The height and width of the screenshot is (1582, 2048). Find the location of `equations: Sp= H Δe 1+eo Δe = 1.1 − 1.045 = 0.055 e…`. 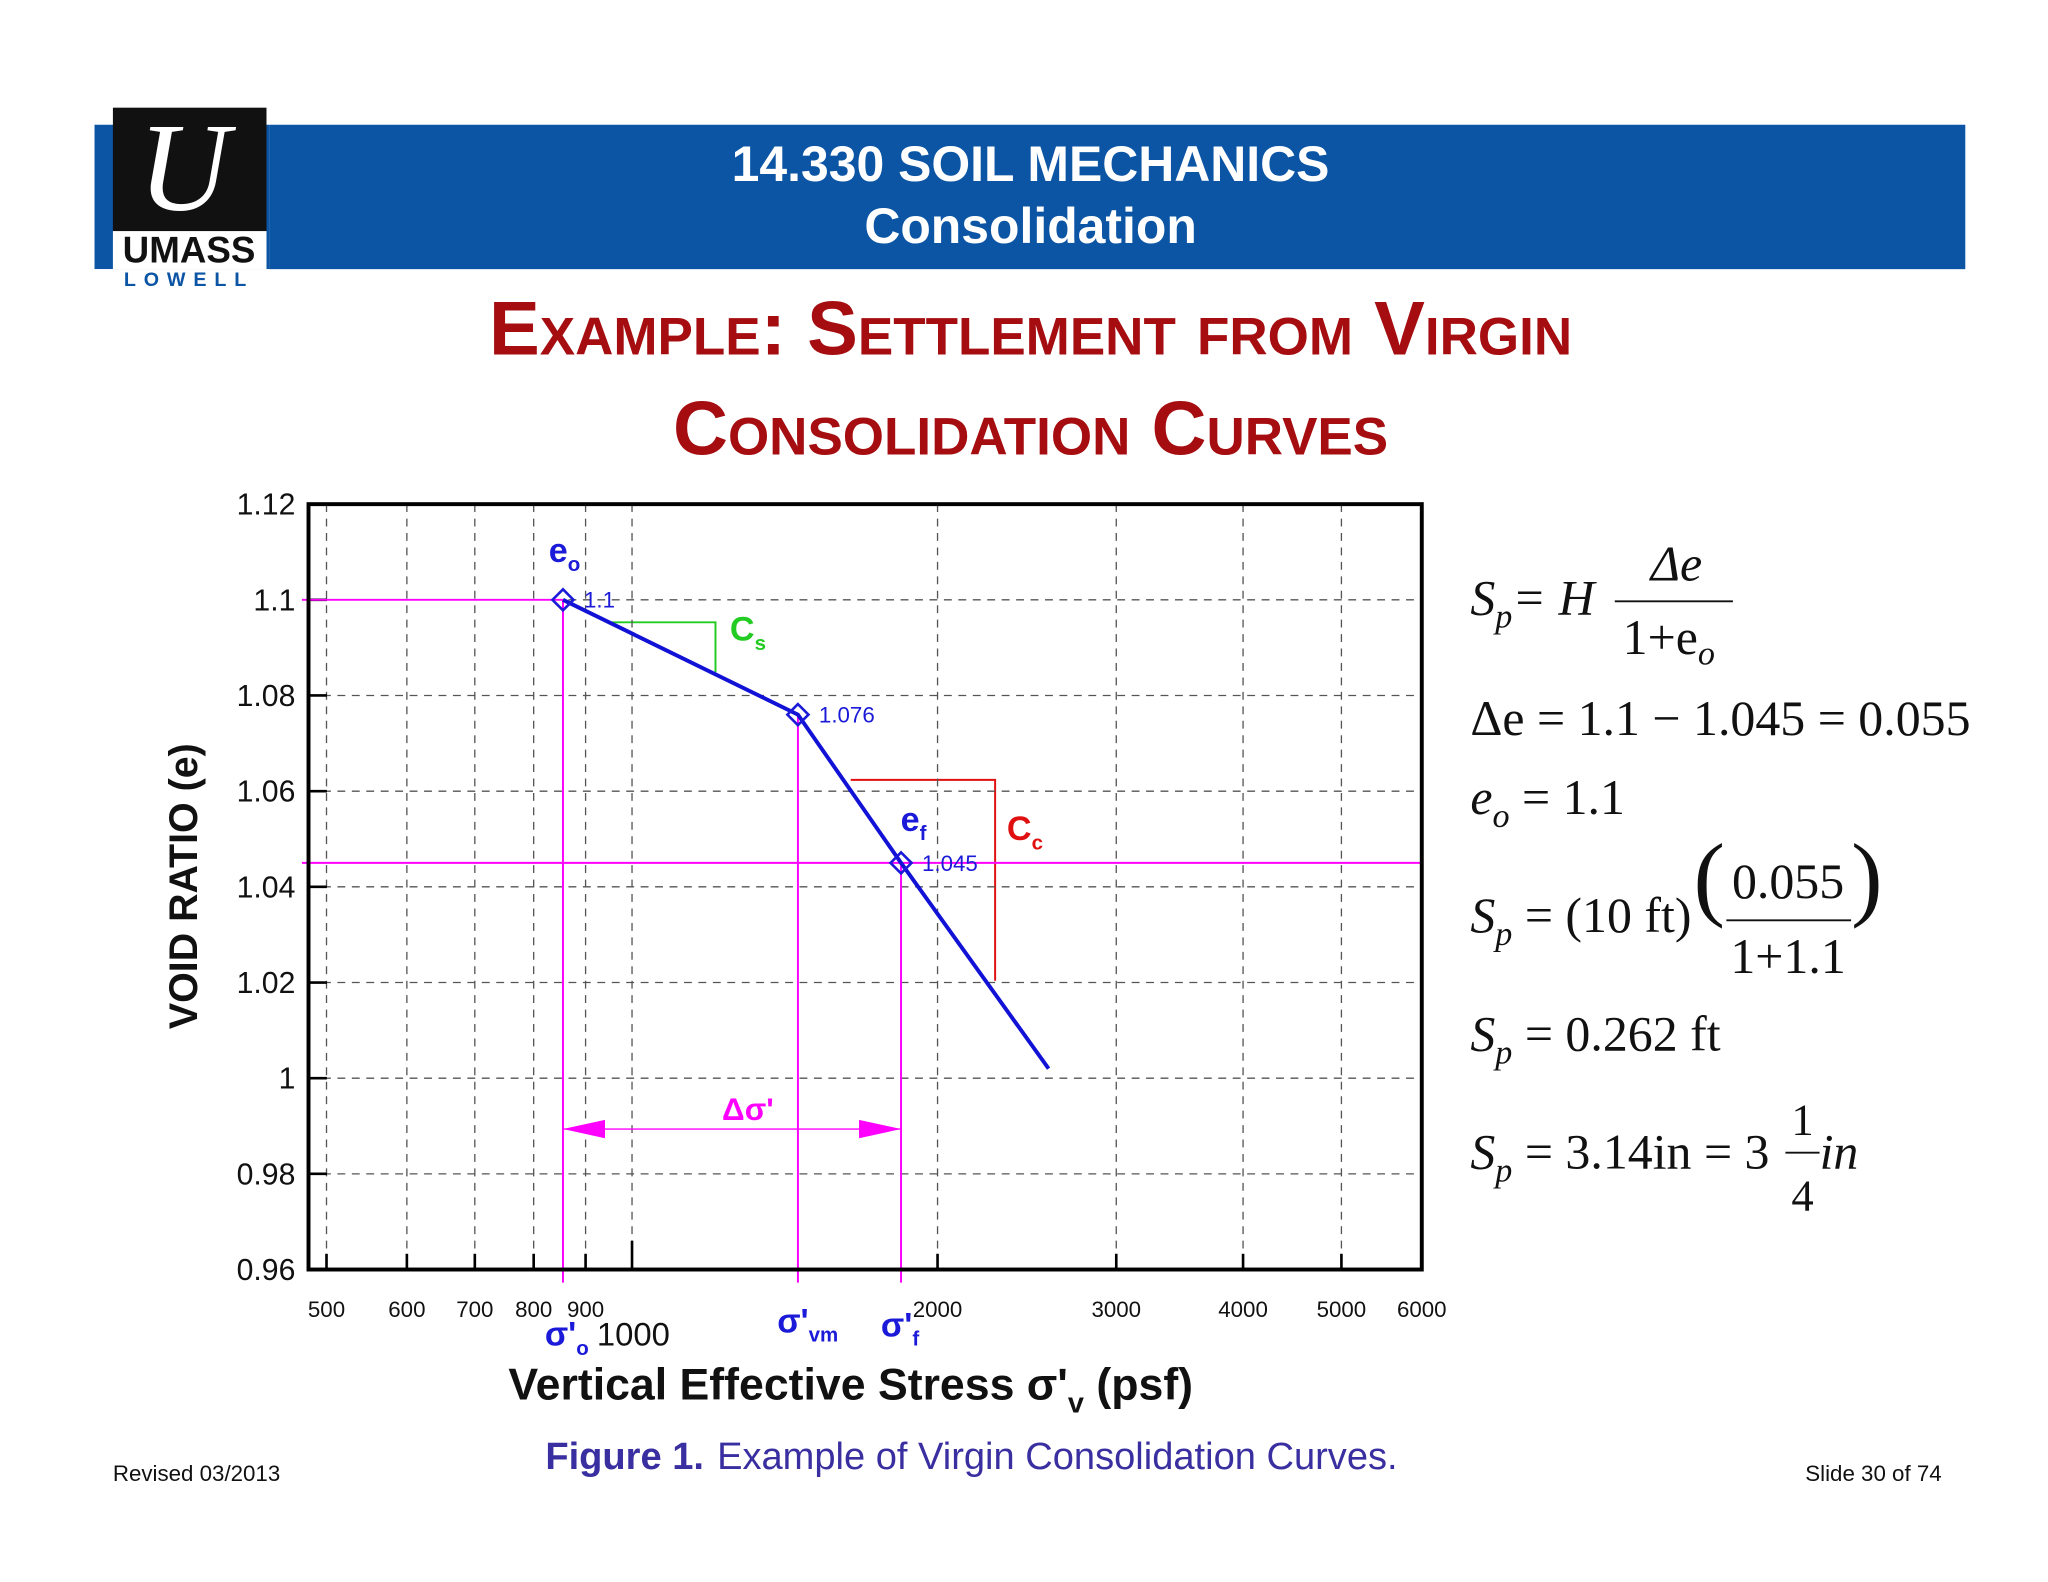

equations: Sp= H Δe 1+eo Δe = 1.1 − 1.045 = 0.055 e… is located at coordinates (1720, 878).